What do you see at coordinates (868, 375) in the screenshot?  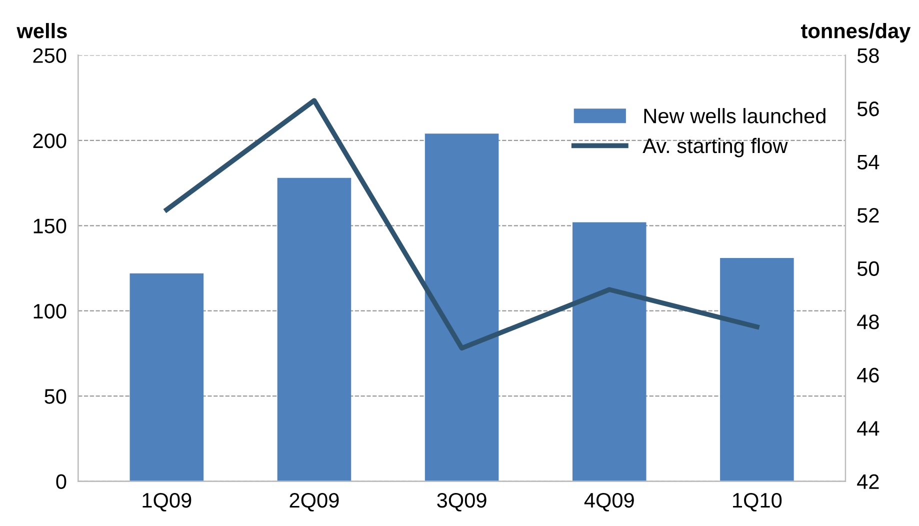 I see `y2-tick-label: 46` at bounding box center [868, 375].